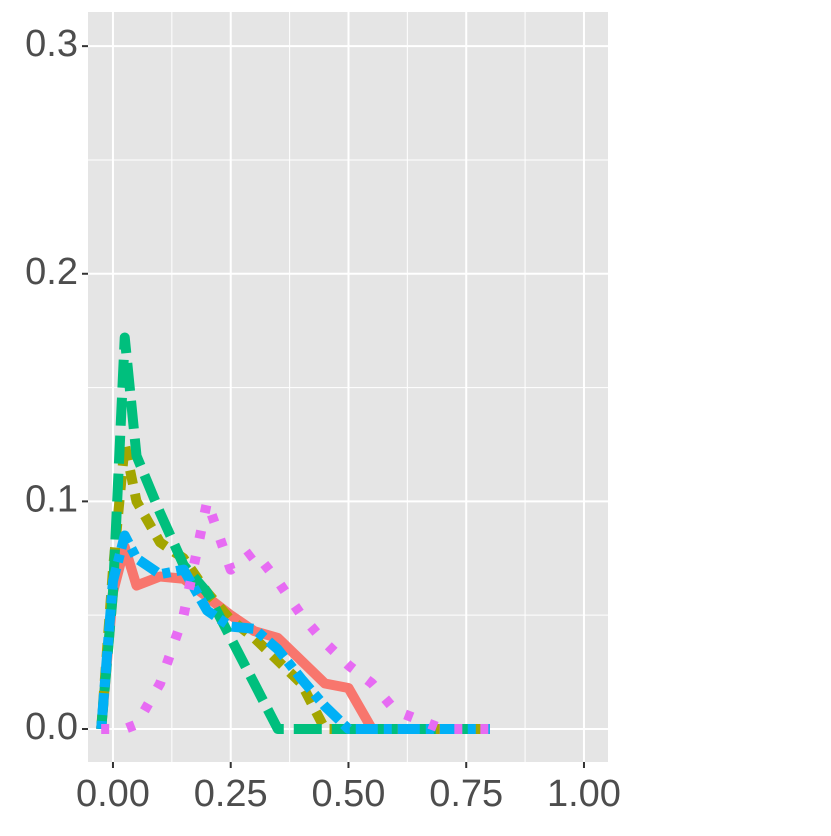  Describe the element at coordinates (584, 794) in the screenshot. I see `x-tick-label: 1.00` at that location.